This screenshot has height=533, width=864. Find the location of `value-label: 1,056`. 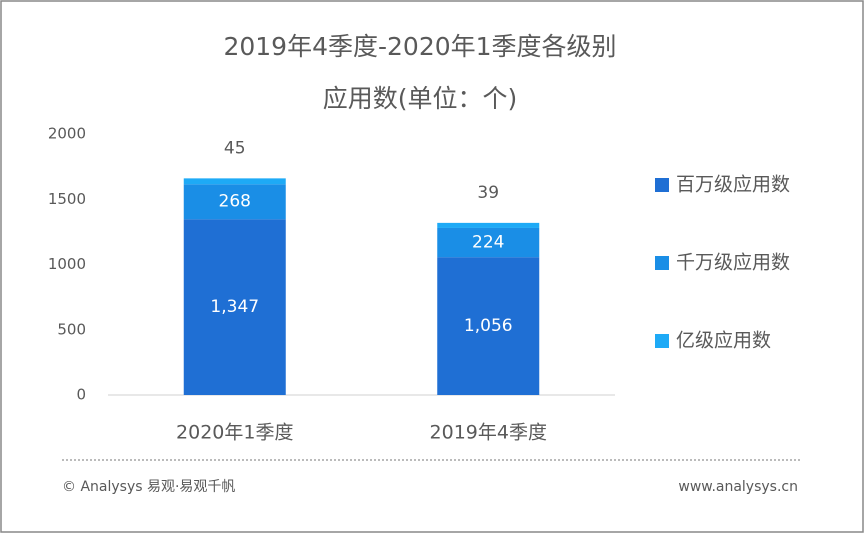

value-label: 1,056 is located at coordinates (488, 326).